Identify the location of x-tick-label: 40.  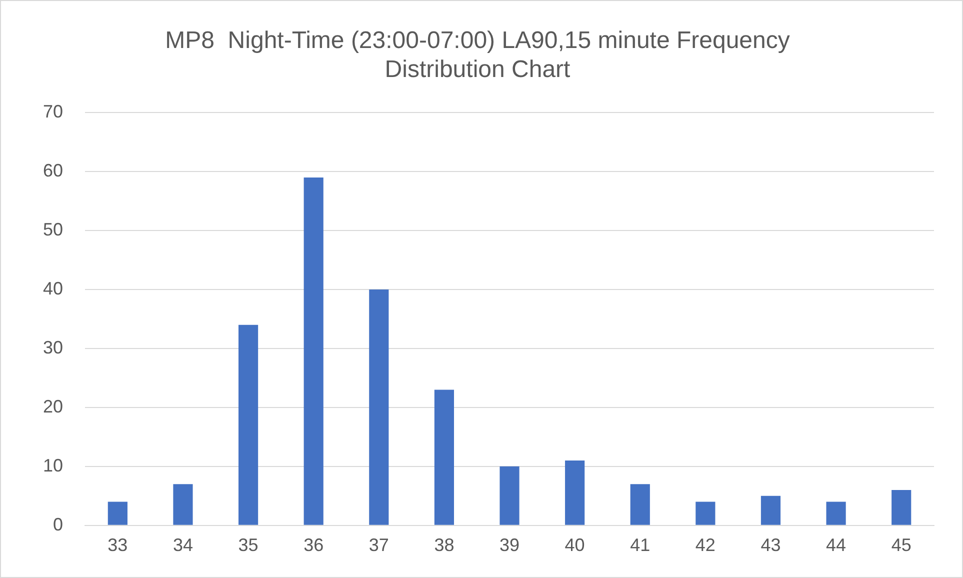
(574, 545).